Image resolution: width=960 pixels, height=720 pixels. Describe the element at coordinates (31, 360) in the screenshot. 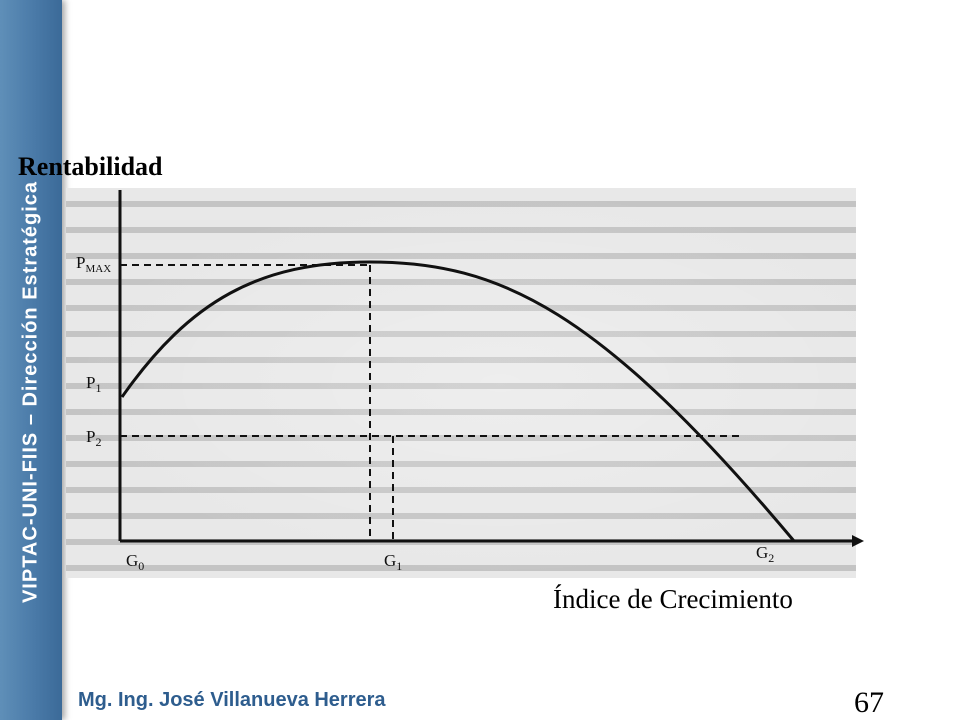

I see `sidebar: VIPTAC-UNI-FIIS – Dirección Estratégica` at that location.